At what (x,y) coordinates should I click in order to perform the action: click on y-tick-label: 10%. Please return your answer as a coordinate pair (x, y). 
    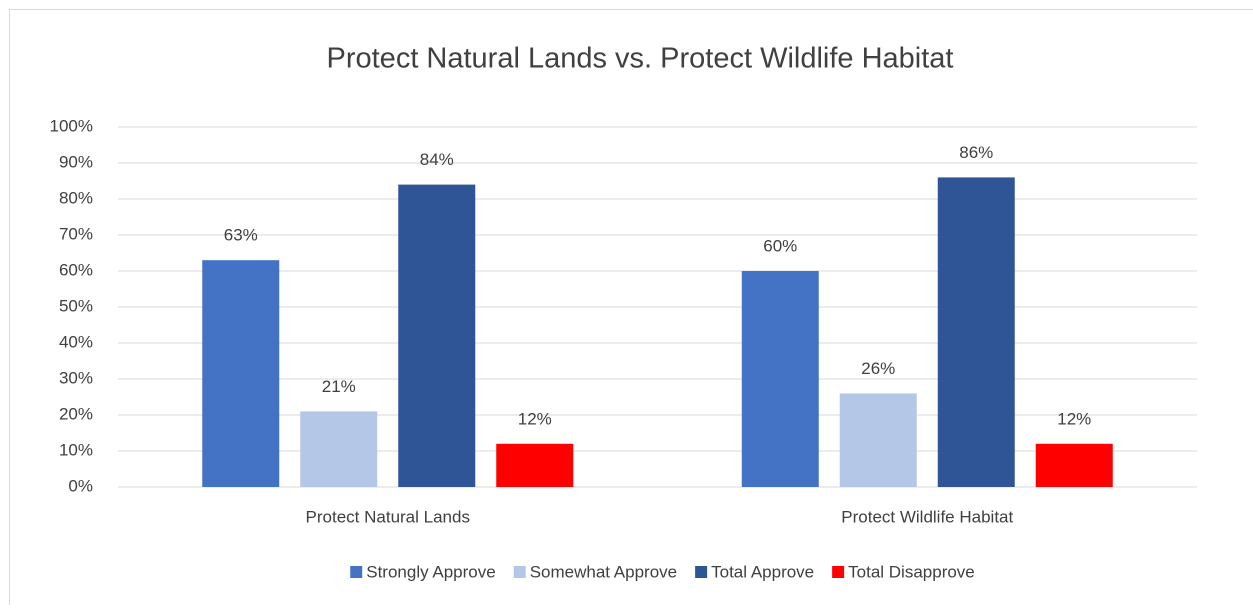
    Looking at the image, I should click on (76, 449).